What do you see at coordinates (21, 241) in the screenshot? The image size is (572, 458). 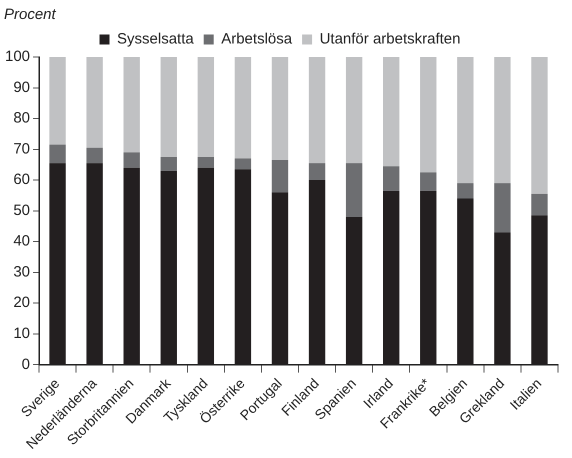 I see `y-tick-label: 40` at bounding box center [21, 241].